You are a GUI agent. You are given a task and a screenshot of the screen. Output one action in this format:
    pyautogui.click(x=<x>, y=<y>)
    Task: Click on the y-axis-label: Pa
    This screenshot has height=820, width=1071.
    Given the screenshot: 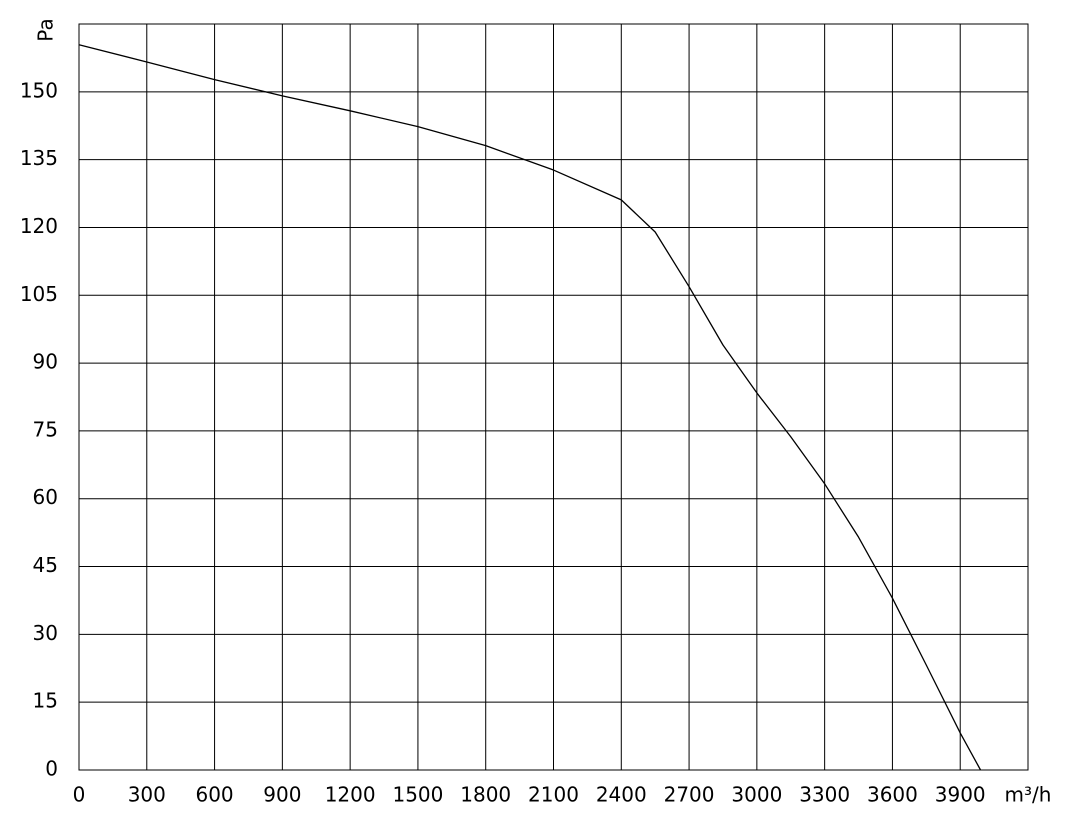 What is the action you would take?
    pyautogui.click(x=46, y=29)
    